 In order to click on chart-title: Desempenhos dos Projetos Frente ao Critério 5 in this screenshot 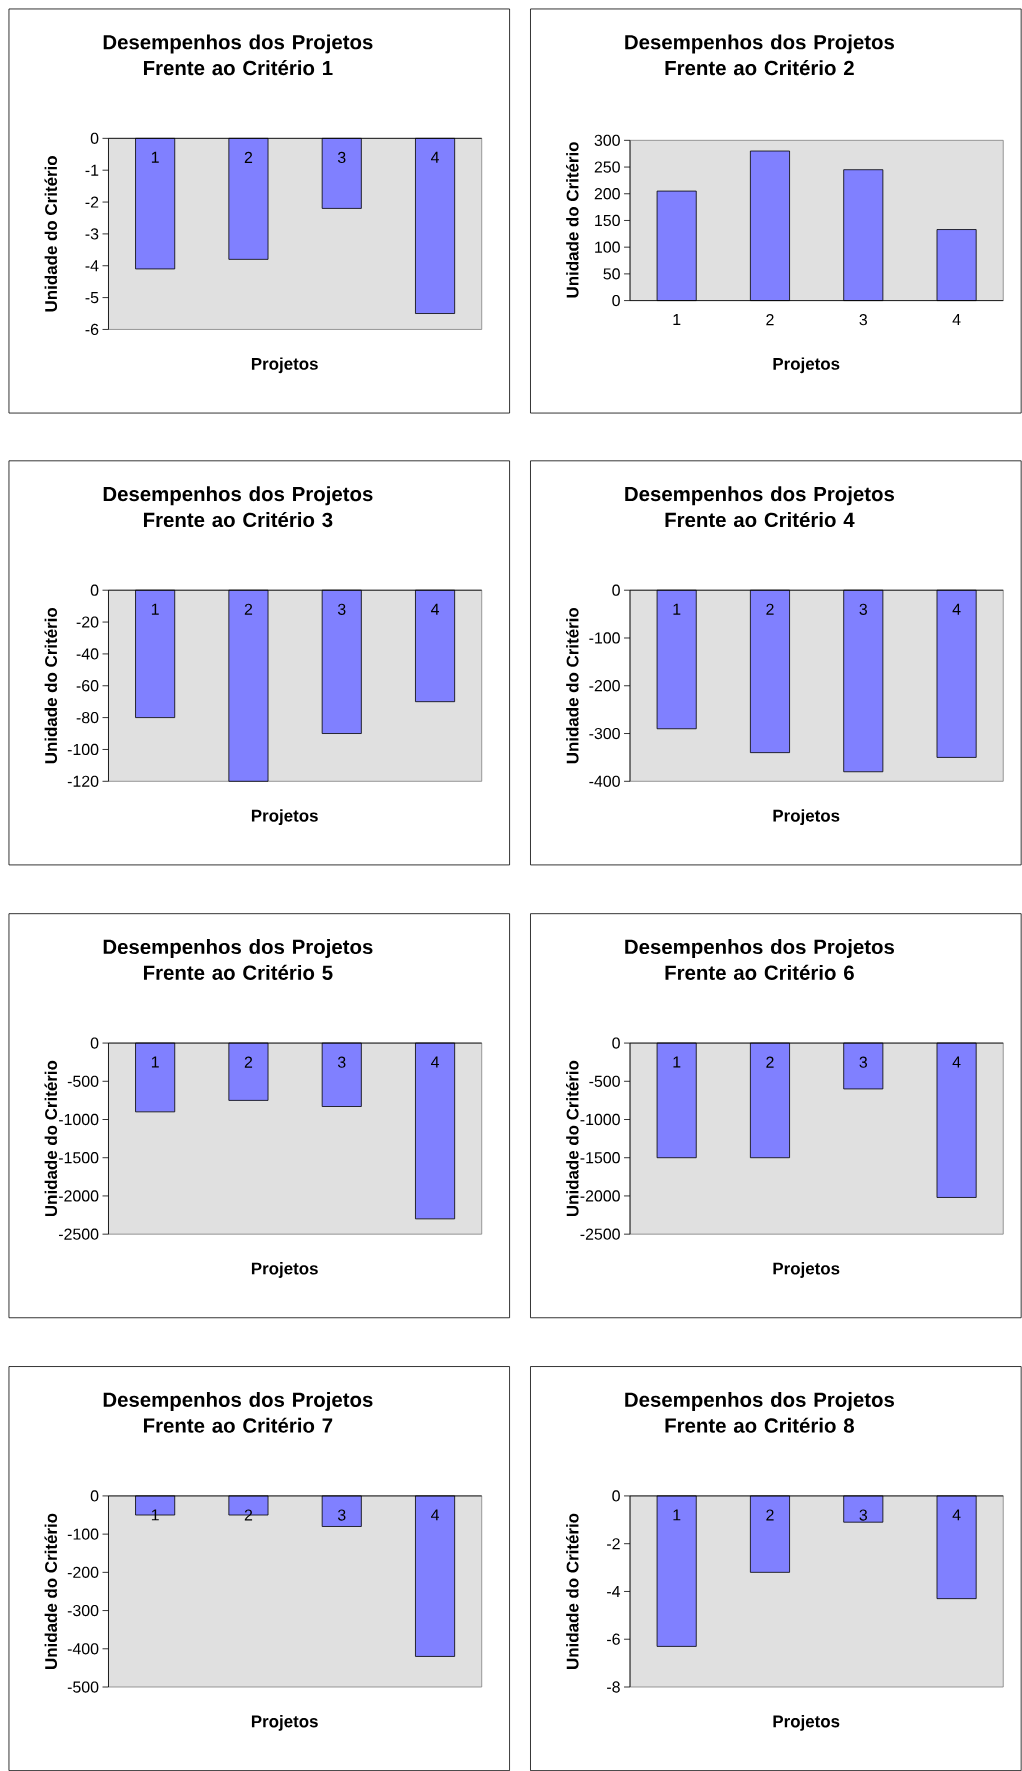, I will do `click(238, 959)`.